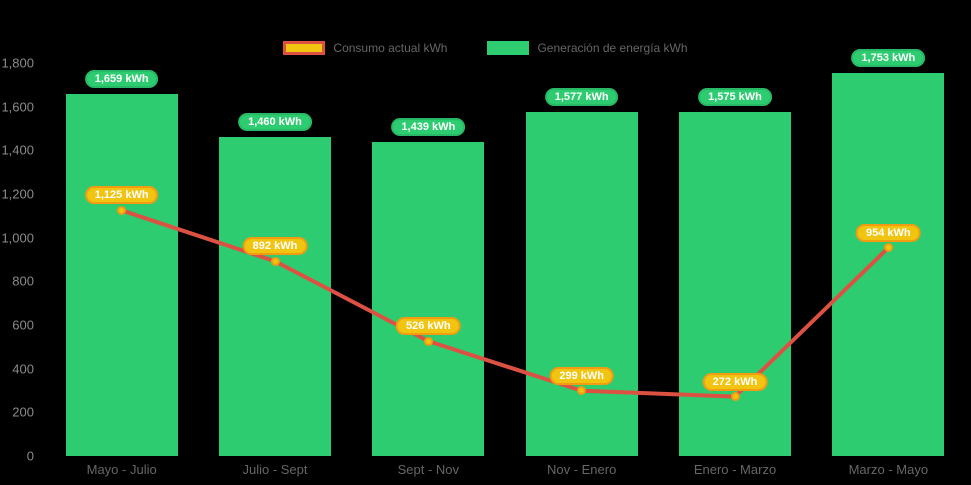 The image size is (971, 485). What do you see at coordinates (275, 469) in the screenshot?
I see `x-axis-label: Julio - Sept` at bounding box center [275, 469].